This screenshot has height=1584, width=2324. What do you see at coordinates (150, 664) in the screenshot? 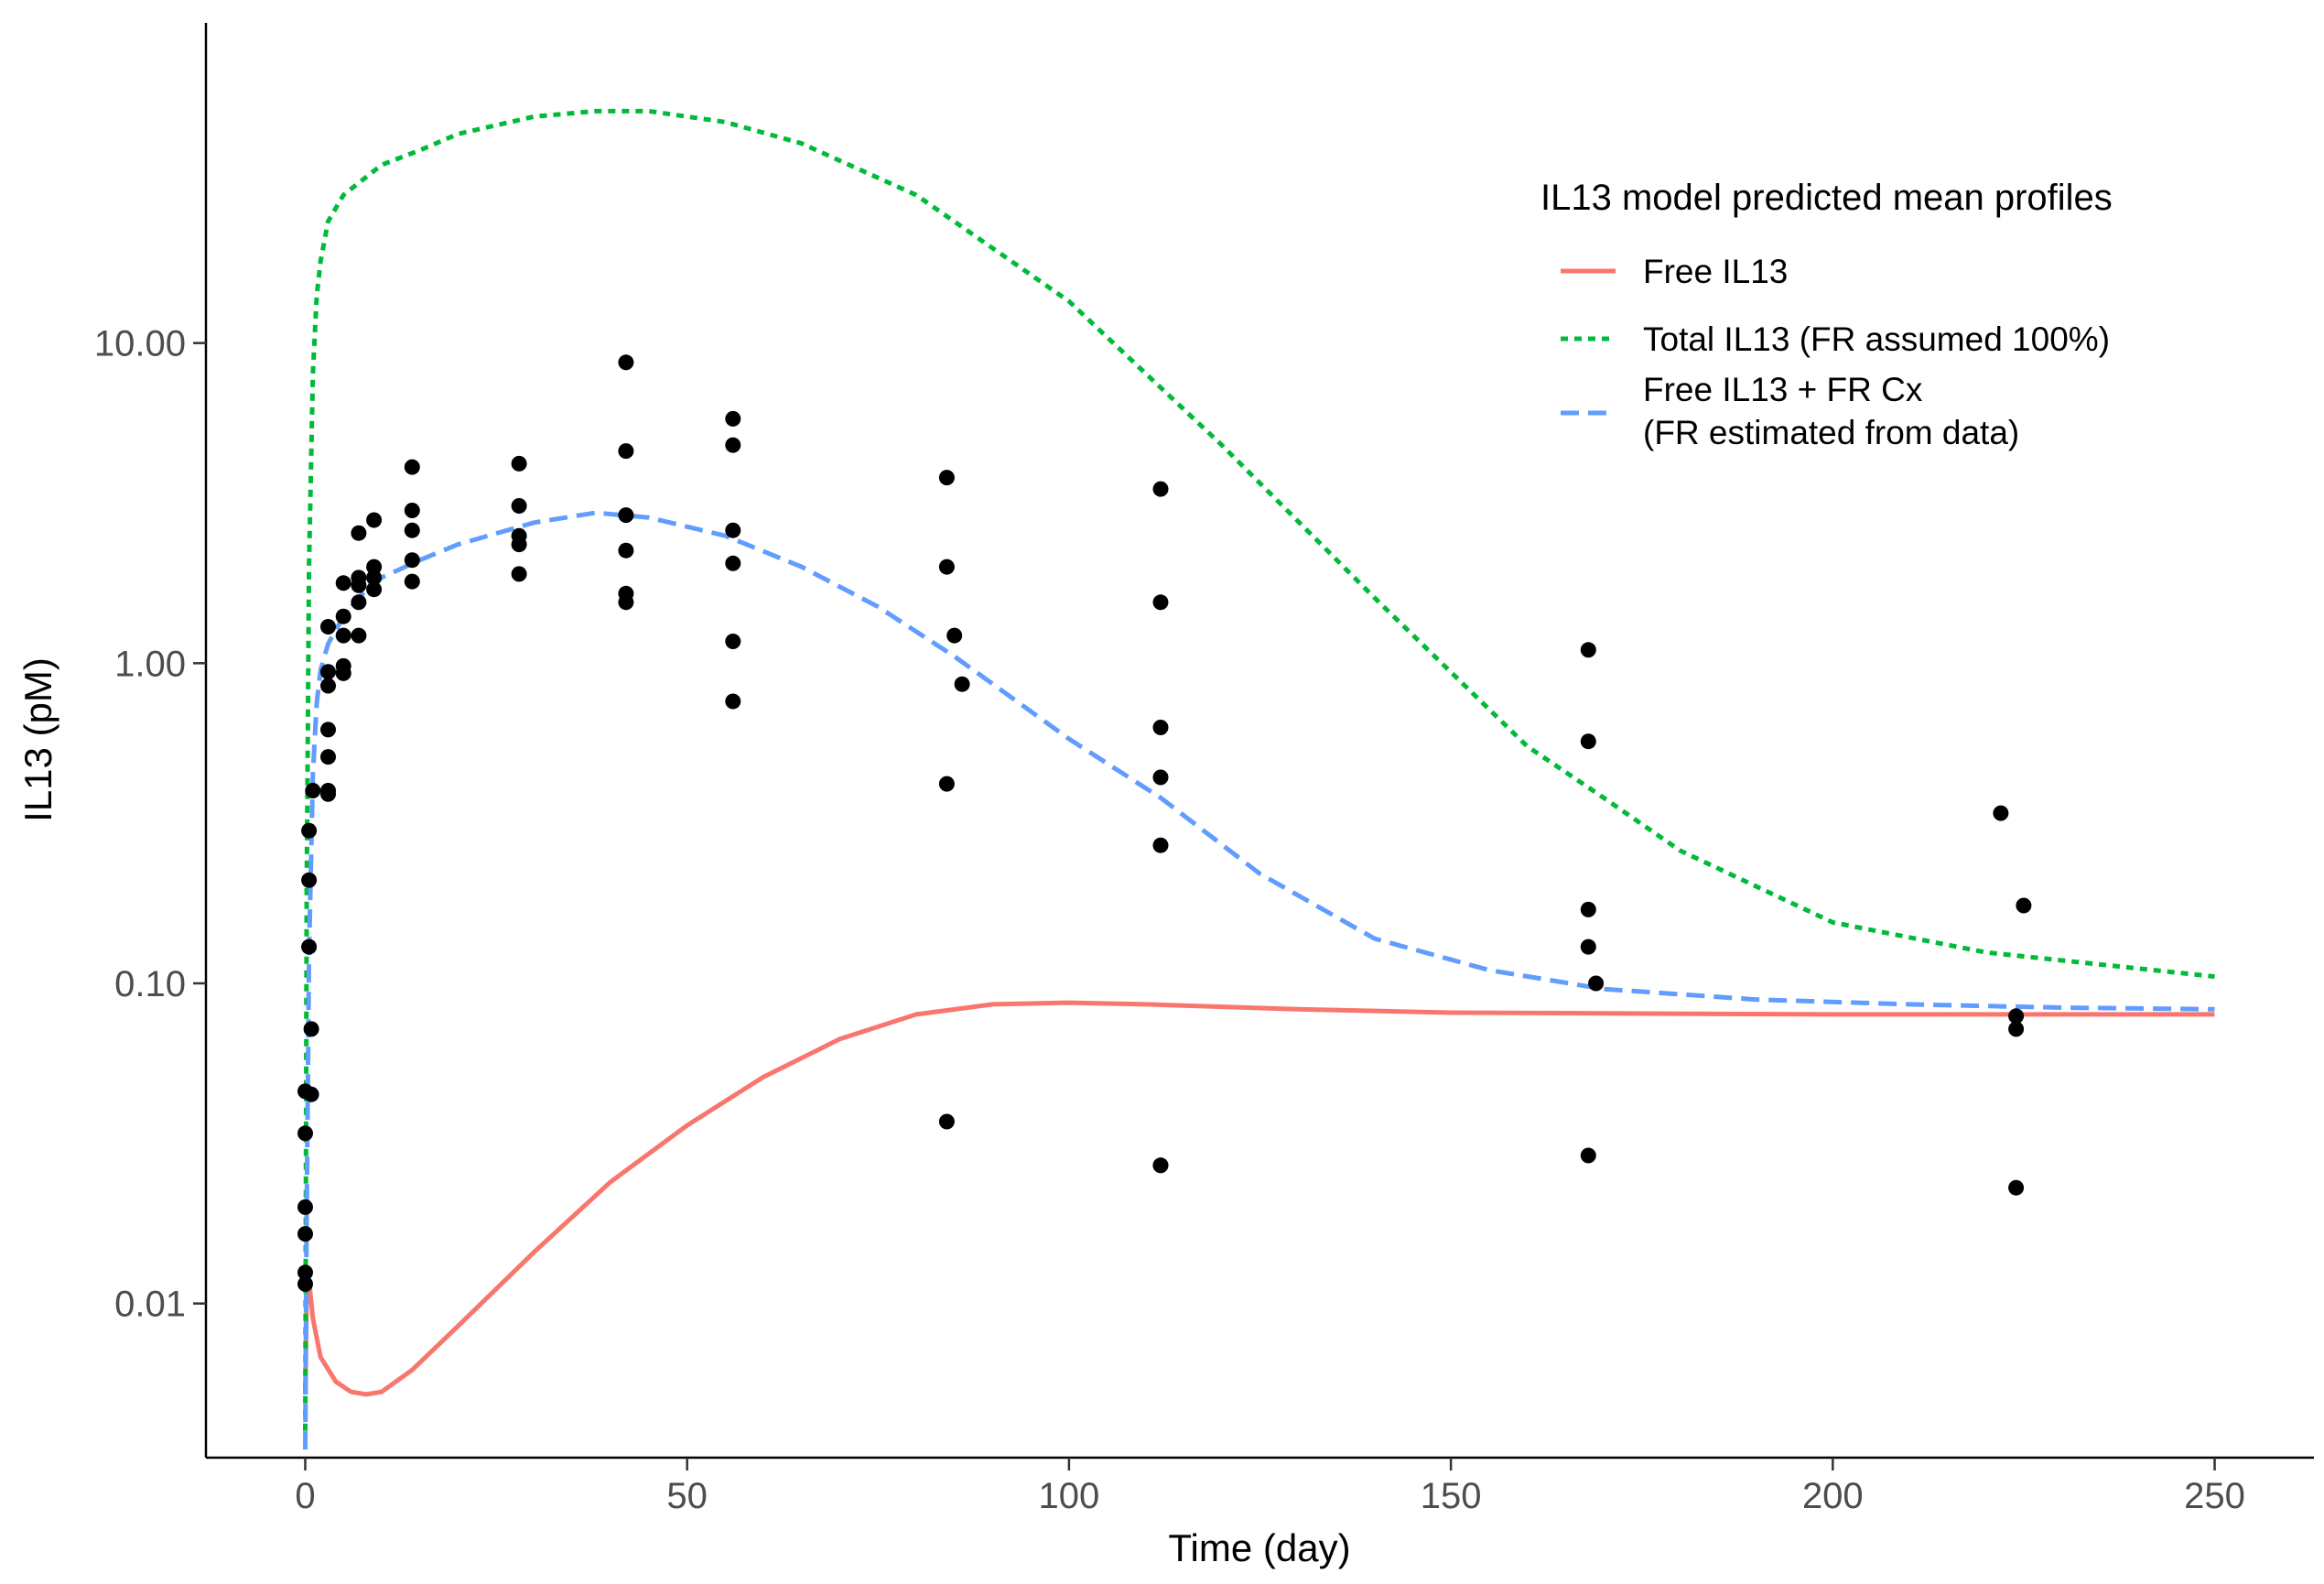
I see `y-tick-label: 1.00` at bounding box center [150, 664].